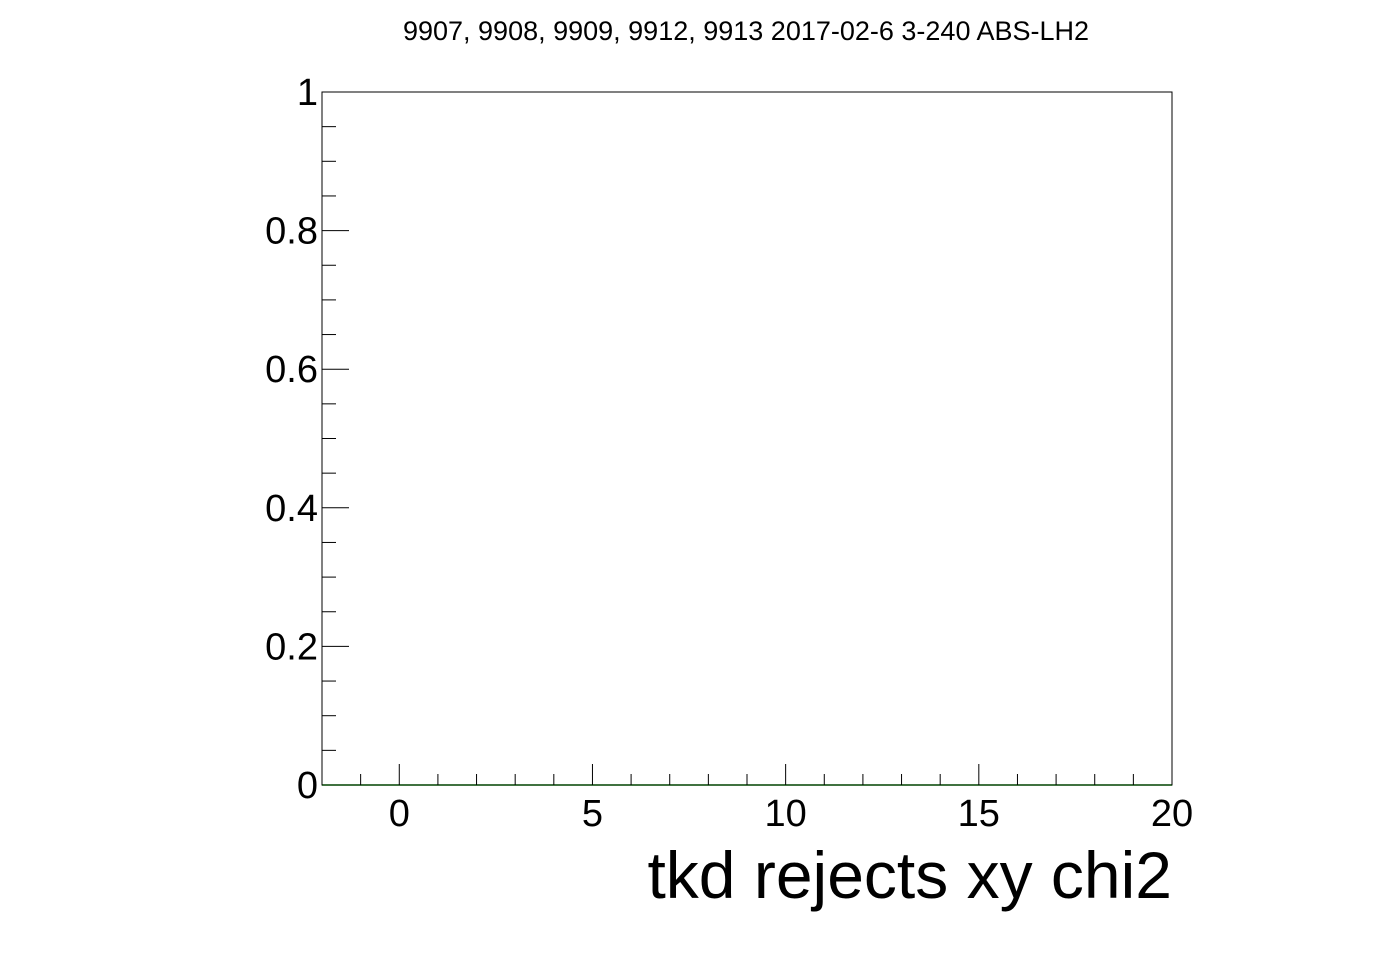 The width and height of the screenshot is (1396, 972). What do you see at coordinates (785, 814) in the screenshot?
I see `x-tick-label: 10` at bounding box center [785, 814].